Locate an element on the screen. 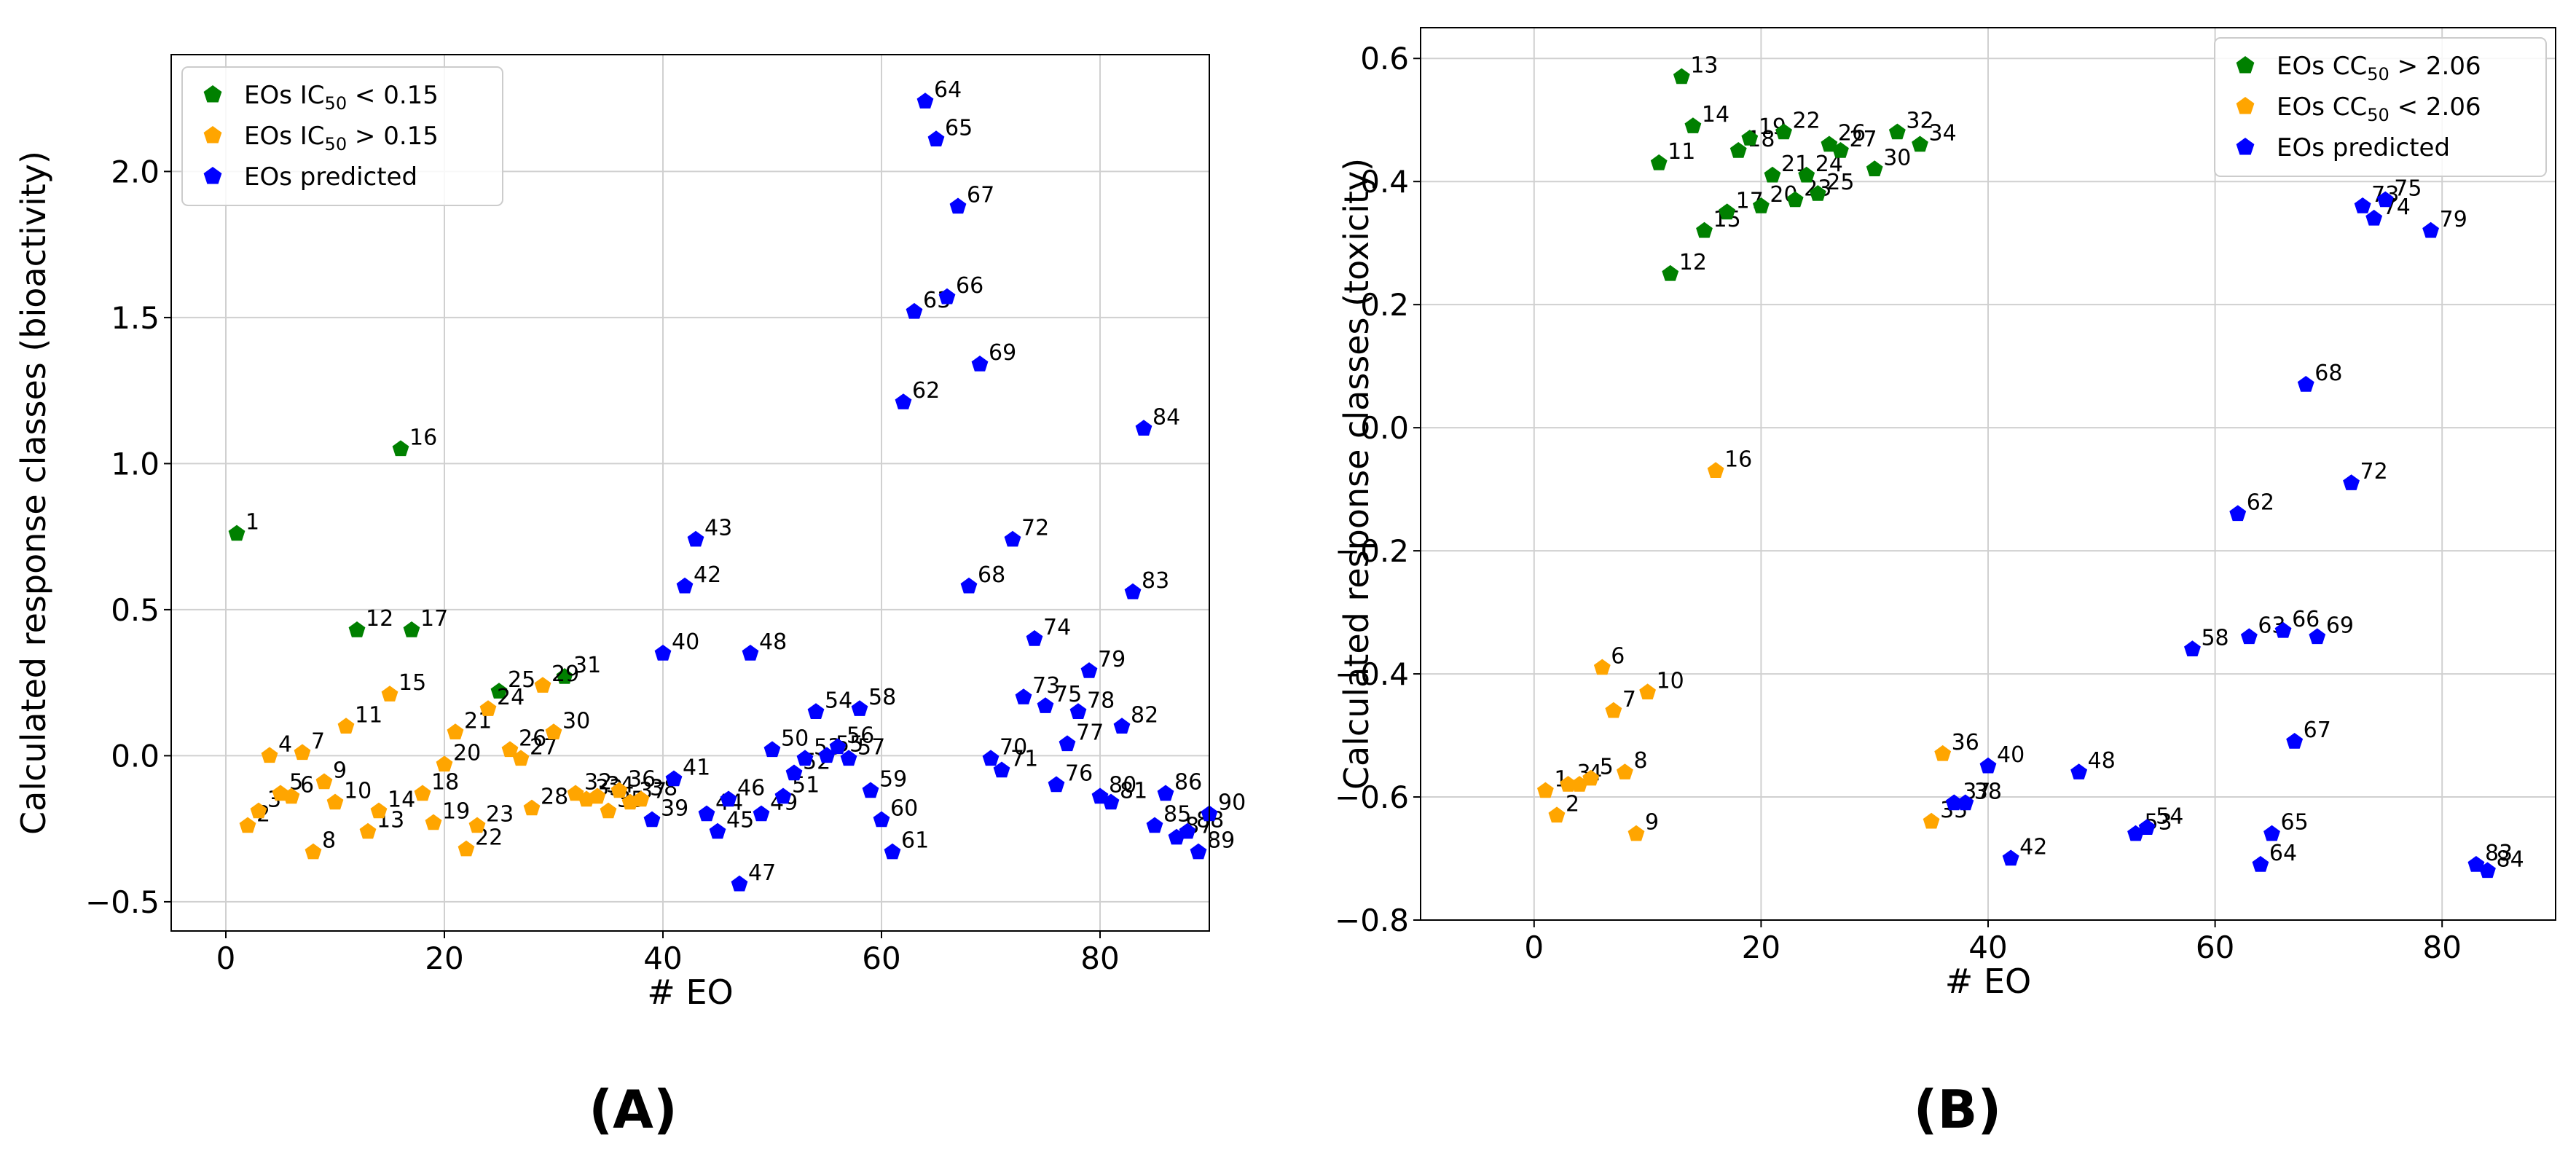  point-label: 40 is located at coordinates (685, 642).